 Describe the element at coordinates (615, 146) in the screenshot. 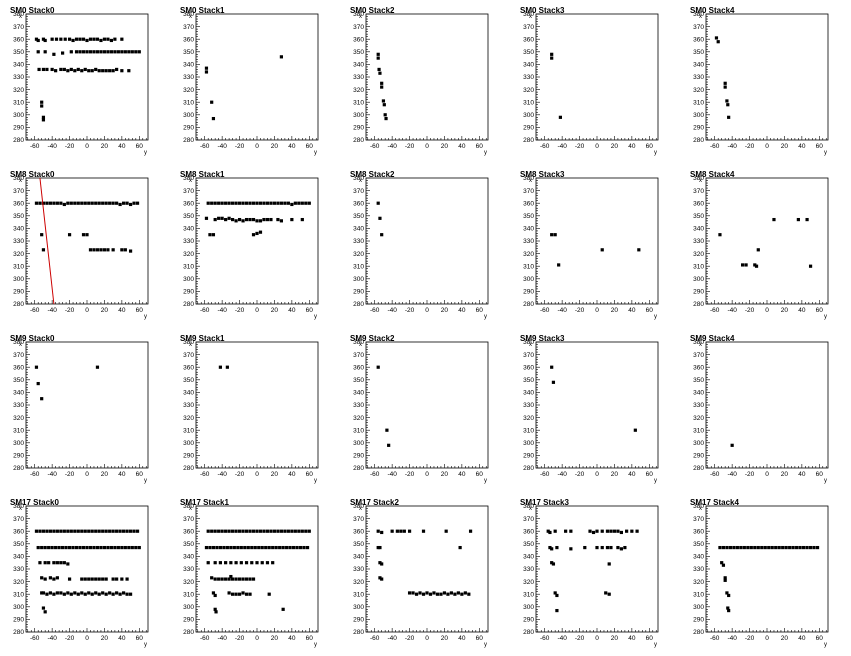

I see `x-tick-label: 20` at that location.